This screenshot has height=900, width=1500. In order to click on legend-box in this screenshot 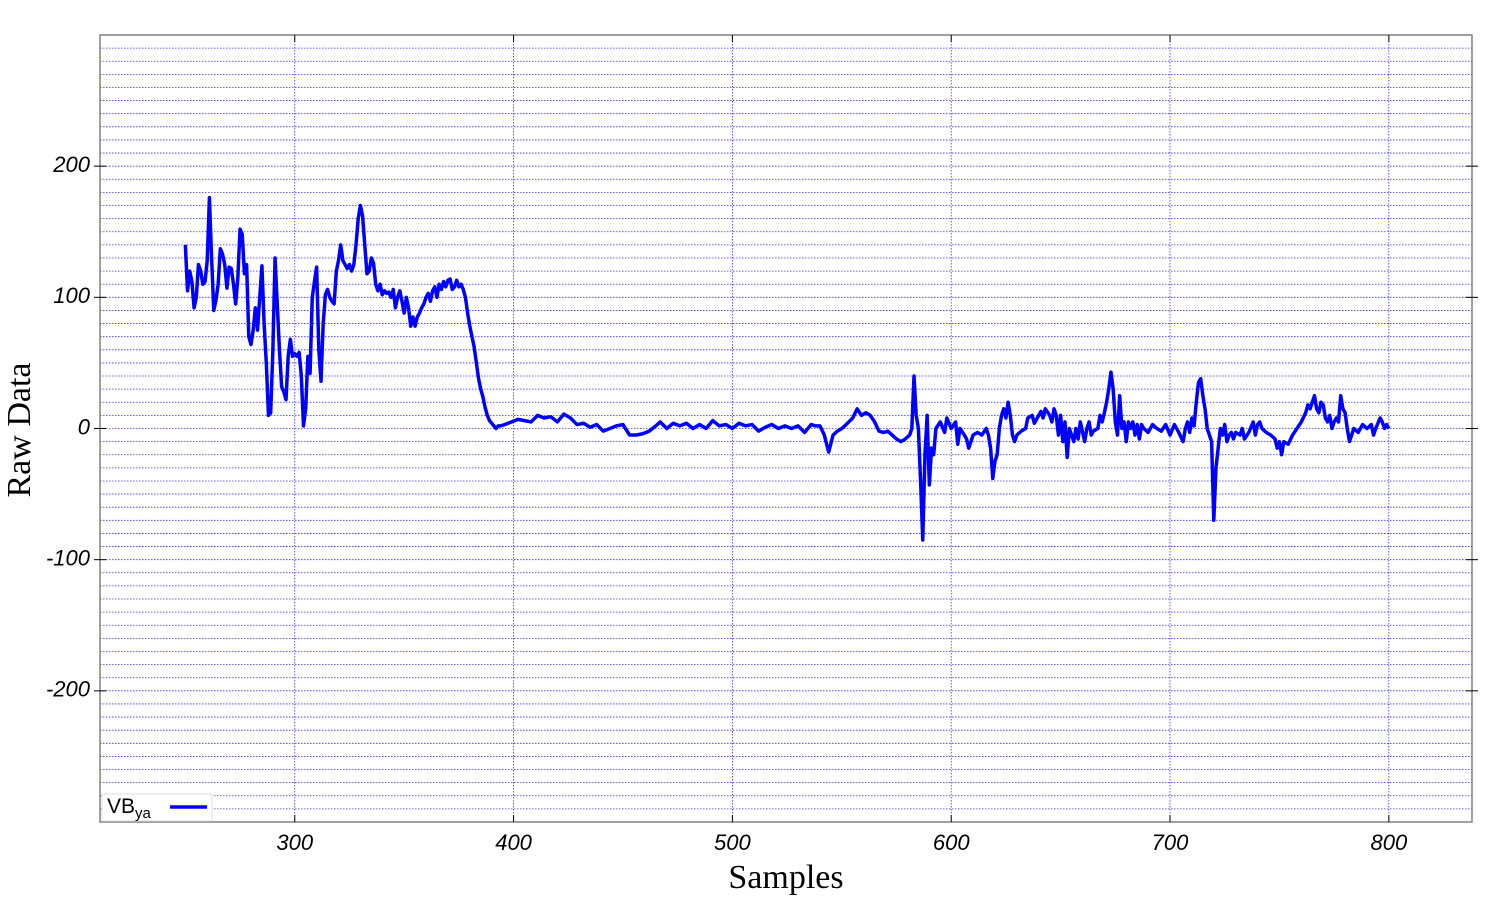, I will do `click(157, 807)`.